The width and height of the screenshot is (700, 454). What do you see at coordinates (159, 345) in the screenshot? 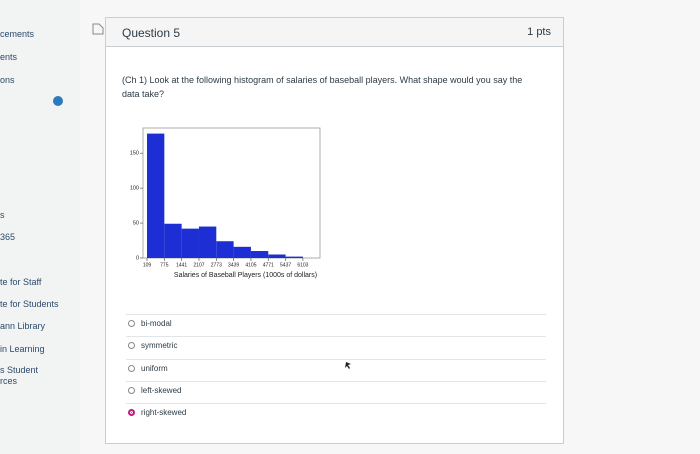
I see `option-label: symmetric` at bounding box center [159, 345].